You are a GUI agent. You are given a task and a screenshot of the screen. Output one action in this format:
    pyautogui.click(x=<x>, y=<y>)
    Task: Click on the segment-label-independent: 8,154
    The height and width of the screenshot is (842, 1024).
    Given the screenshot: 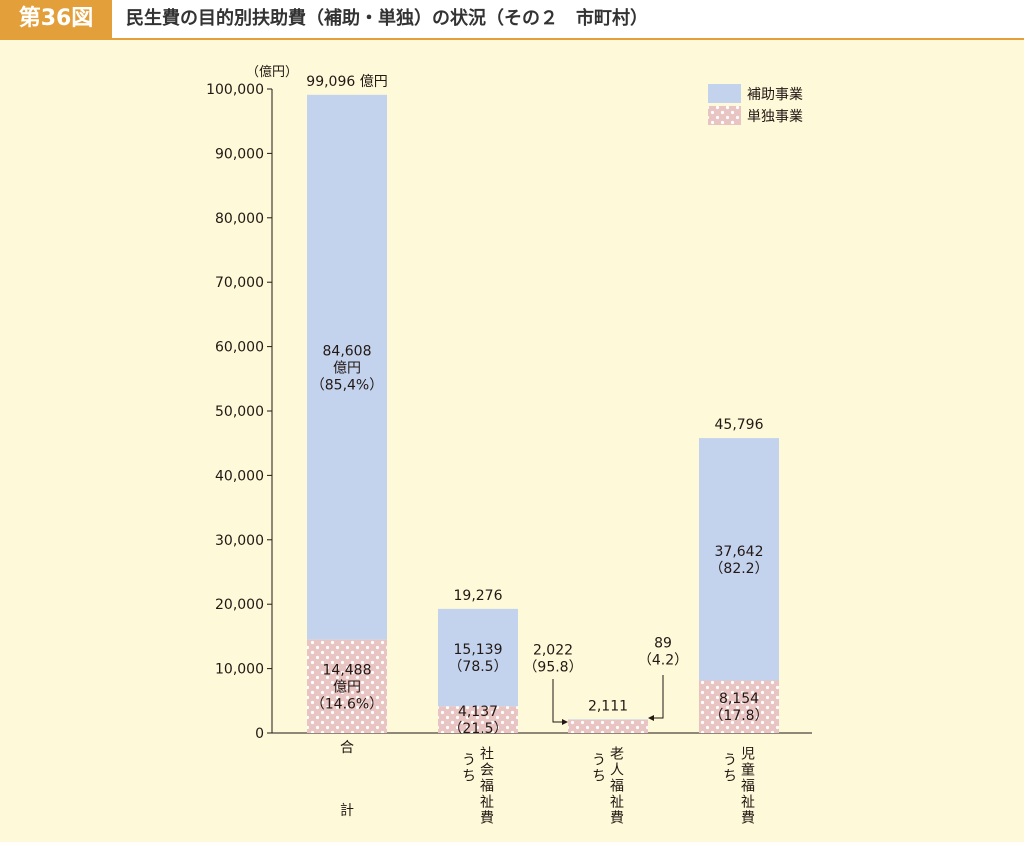 What is the action you would take?
    pyautogui.click(x=739, y=699)
    